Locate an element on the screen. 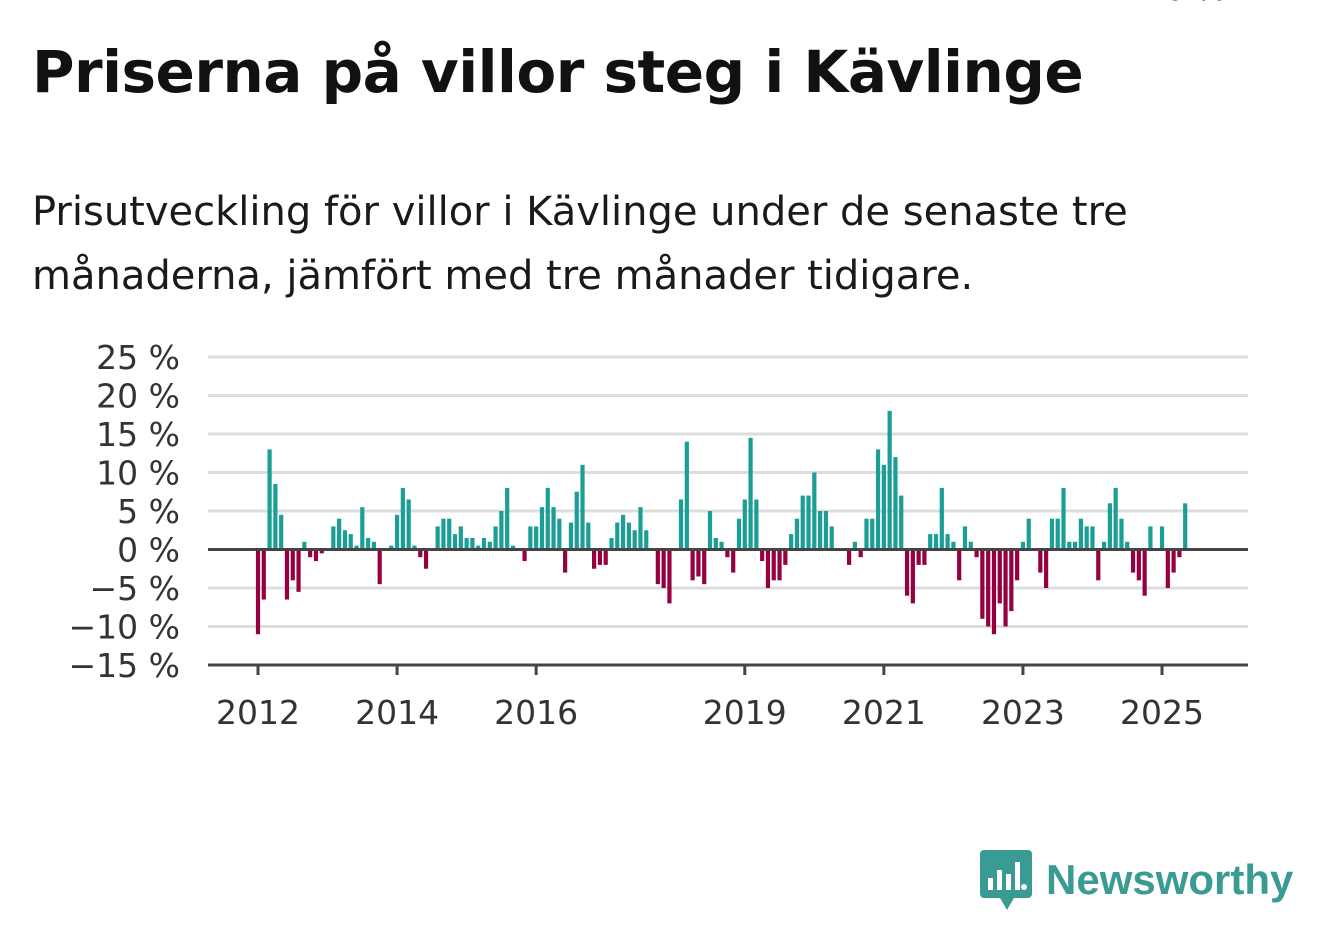 The height and width of the screenshot is (939, 1322). y-tick-label: −5 % is located at coordinates (135, 588).